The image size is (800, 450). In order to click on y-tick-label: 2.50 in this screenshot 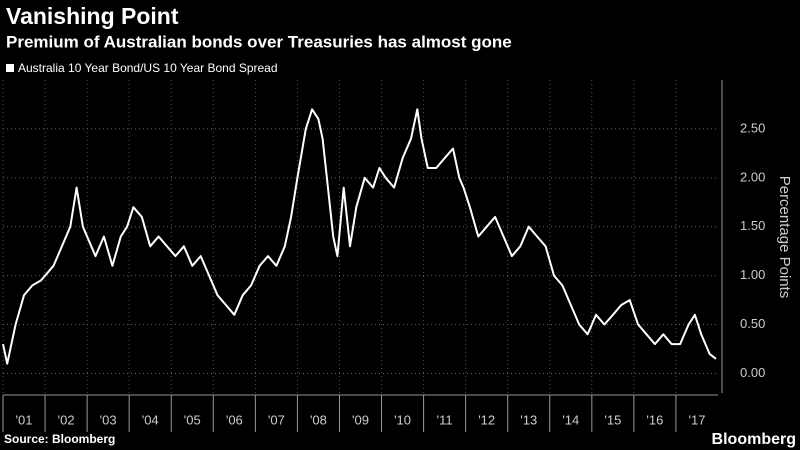, I will do `click(752, 127)`.